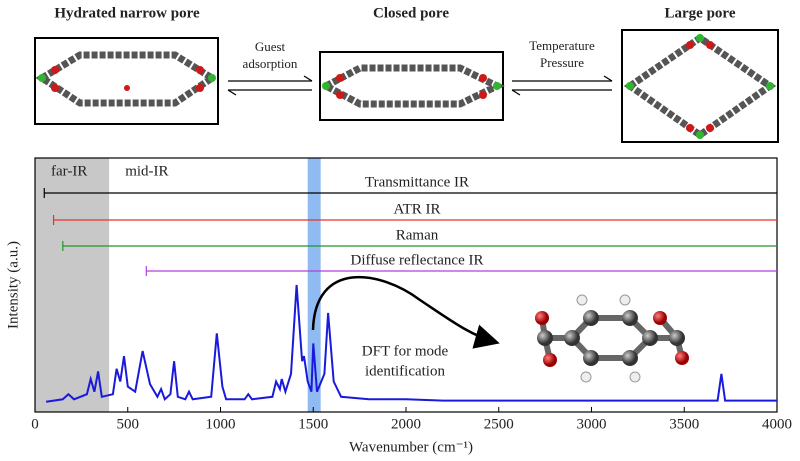 This screenshot has height=461, width=800. I want to click on y-axis-label: Intensity (a.u.), so click(13, 285).